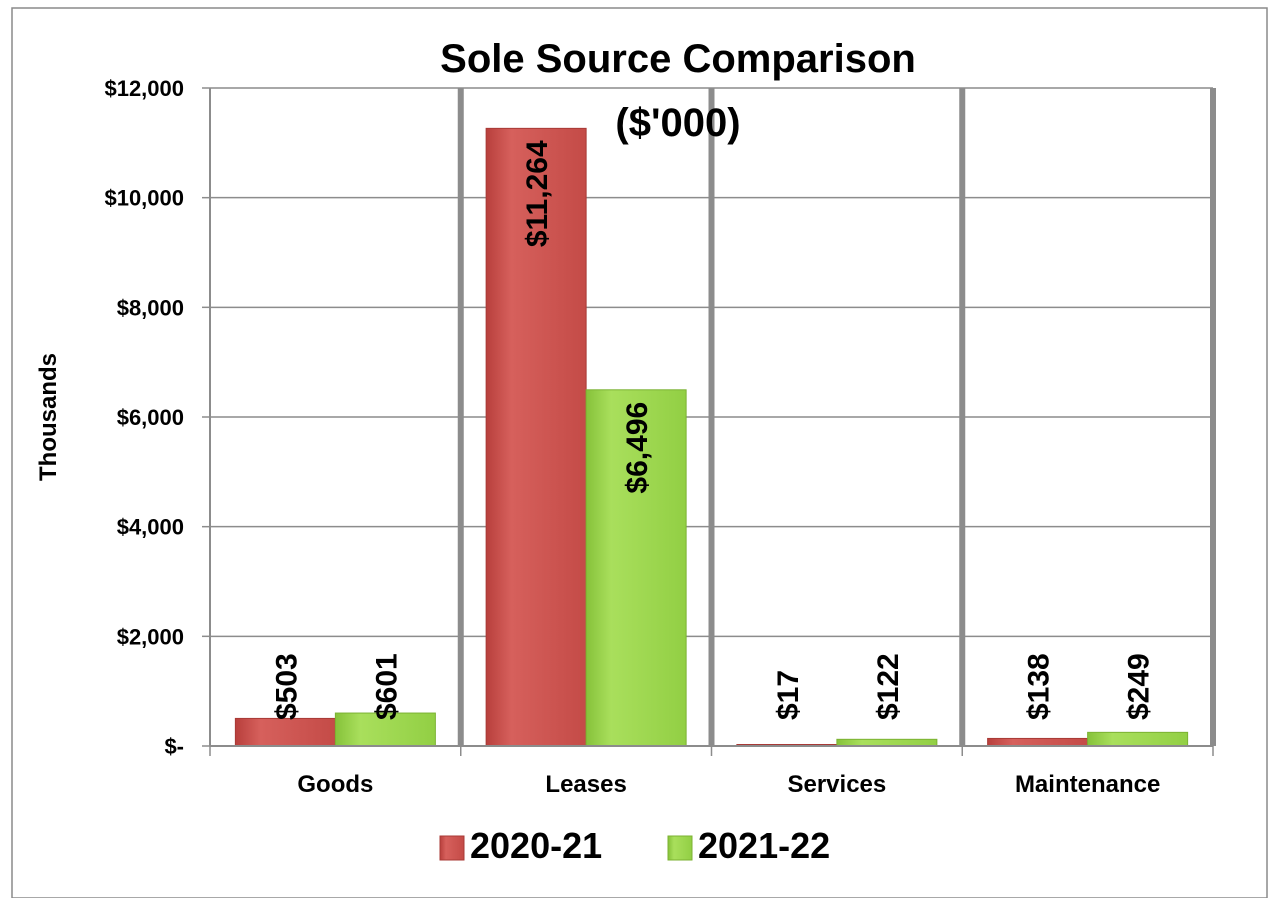 The image size is (1274, 903). What do you see at coordinates (585, 784) in the screenshot?
I see `x-tick-label: Leases` at bounding box center [585, 784].